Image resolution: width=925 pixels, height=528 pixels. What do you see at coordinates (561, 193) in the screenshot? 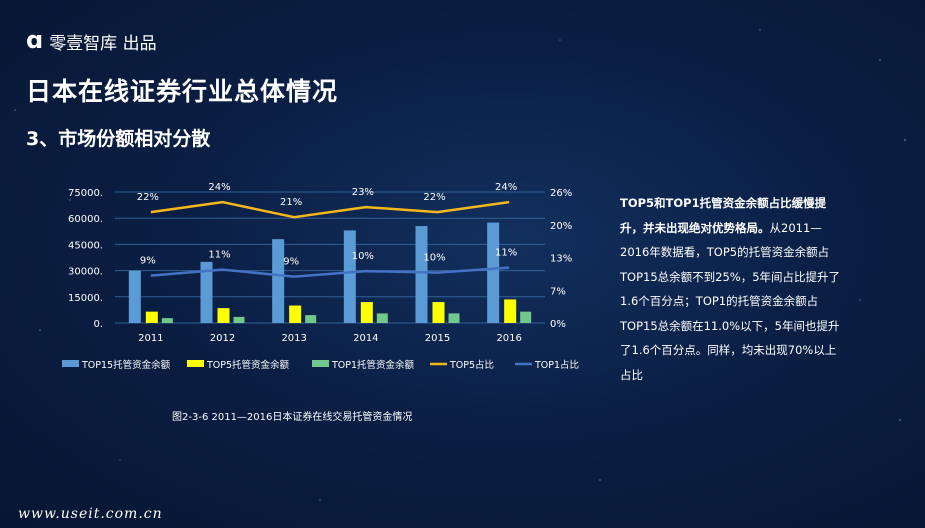
I see `y-right-tick-label: 26%` at bounding box center [561, 193].